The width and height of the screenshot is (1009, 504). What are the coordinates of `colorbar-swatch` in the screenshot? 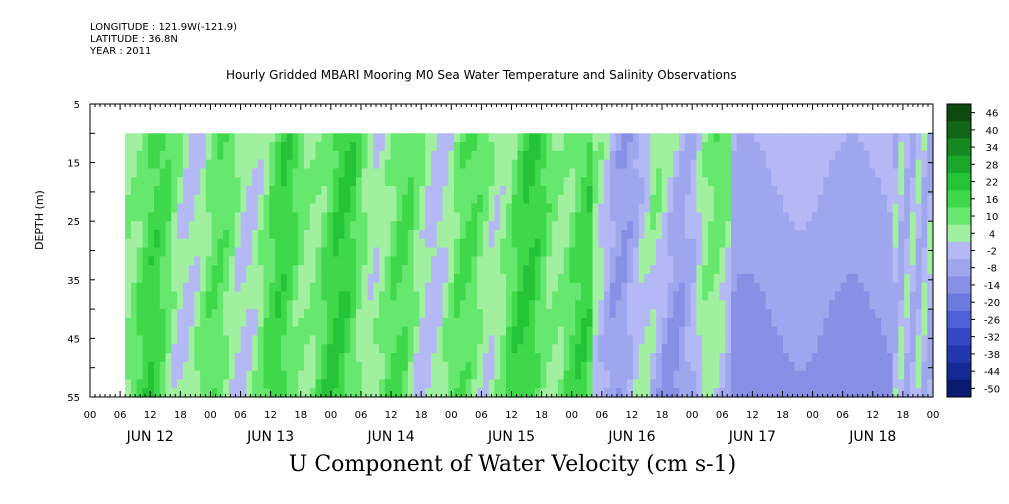 It's located at (959, 147).